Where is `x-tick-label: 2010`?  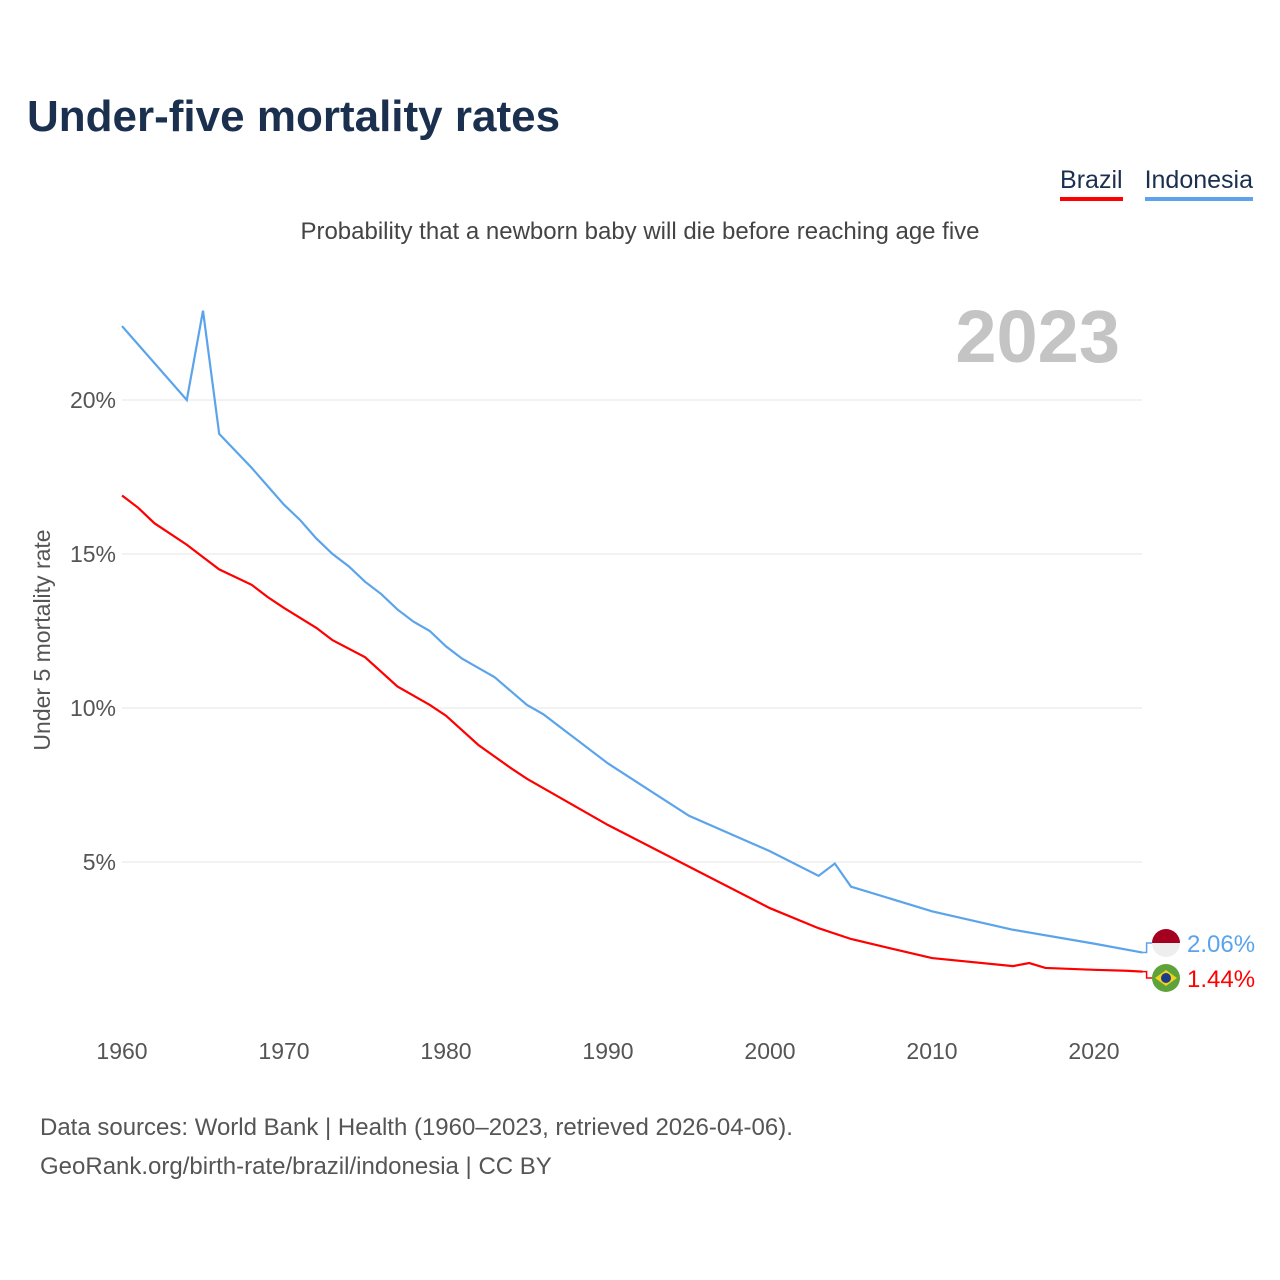 x-tick-label: 2010 is located at coordinates (931, 1051).